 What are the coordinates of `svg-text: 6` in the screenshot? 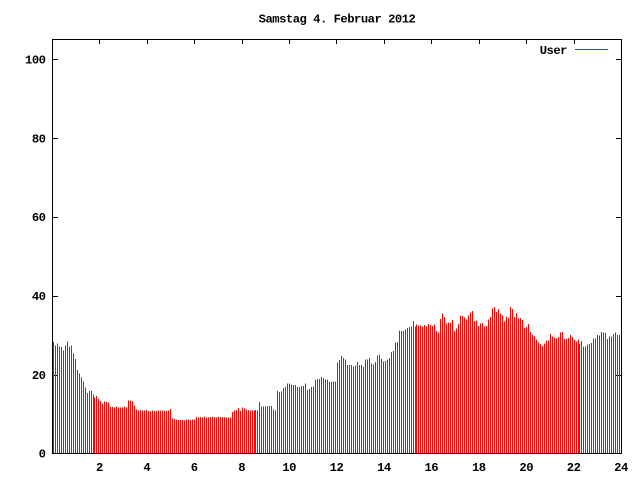 It's located at (194, 468).